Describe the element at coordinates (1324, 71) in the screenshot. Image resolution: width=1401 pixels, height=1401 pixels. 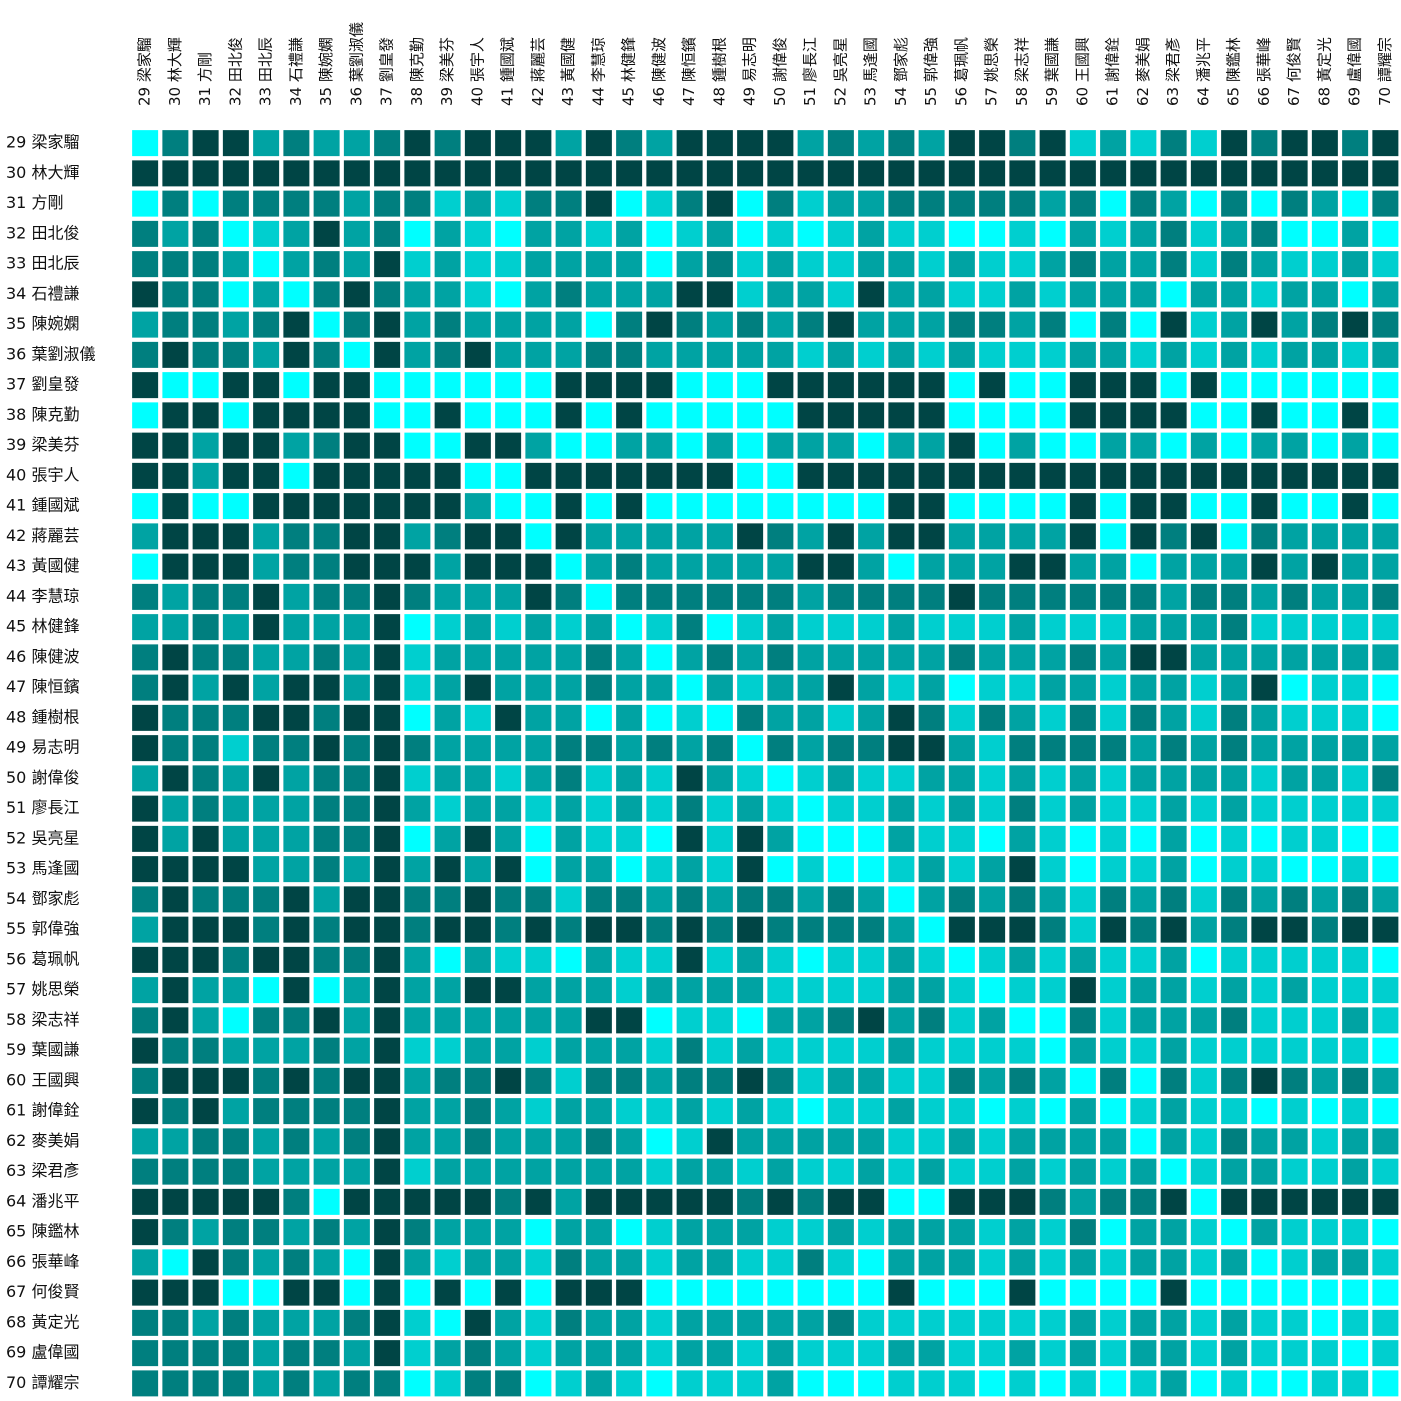
I see `column-label: 68 黃定光` at that location.